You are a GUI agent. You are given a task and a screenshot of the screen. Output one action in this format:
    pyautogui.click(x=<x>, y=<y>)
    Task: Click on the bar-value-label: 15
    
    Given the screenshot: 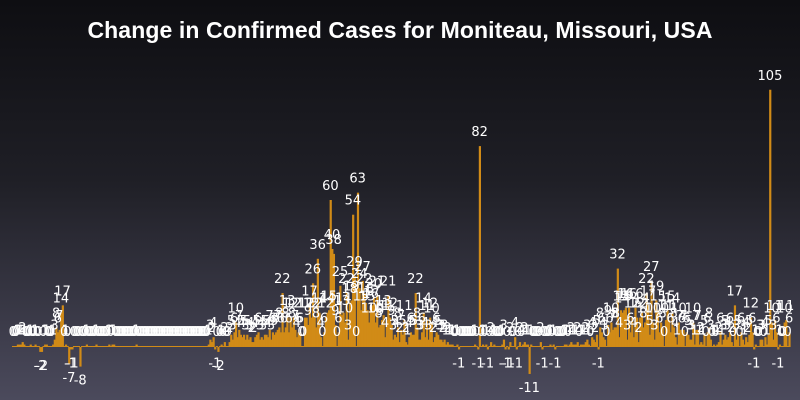 What is the action you would take?
    pyautogui.click(x=657, y=296)
    